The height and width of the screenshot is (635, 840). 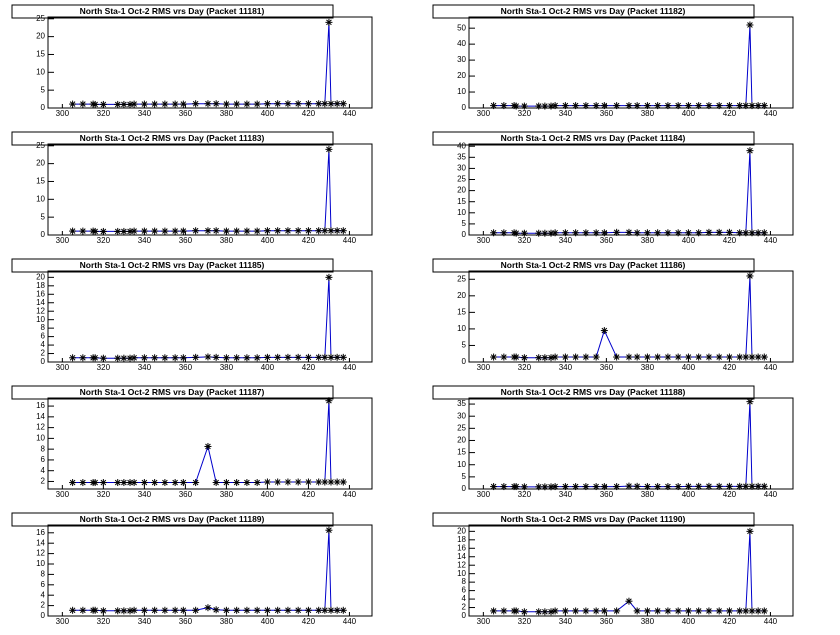 I want to click on y-tick-label: 12, so click(x=40, y=310).